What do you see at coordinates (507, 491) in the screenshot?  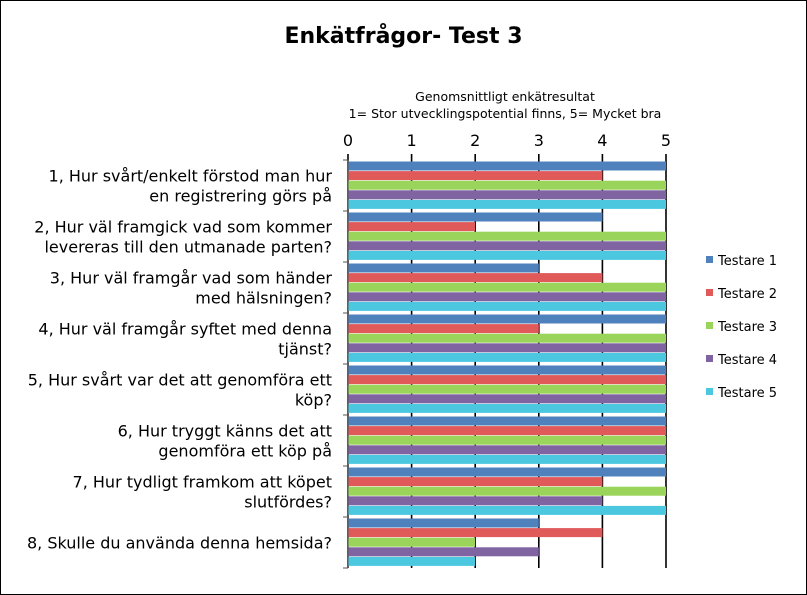 I see `bar-testare-3-q7` at bounding box center [507, 491].